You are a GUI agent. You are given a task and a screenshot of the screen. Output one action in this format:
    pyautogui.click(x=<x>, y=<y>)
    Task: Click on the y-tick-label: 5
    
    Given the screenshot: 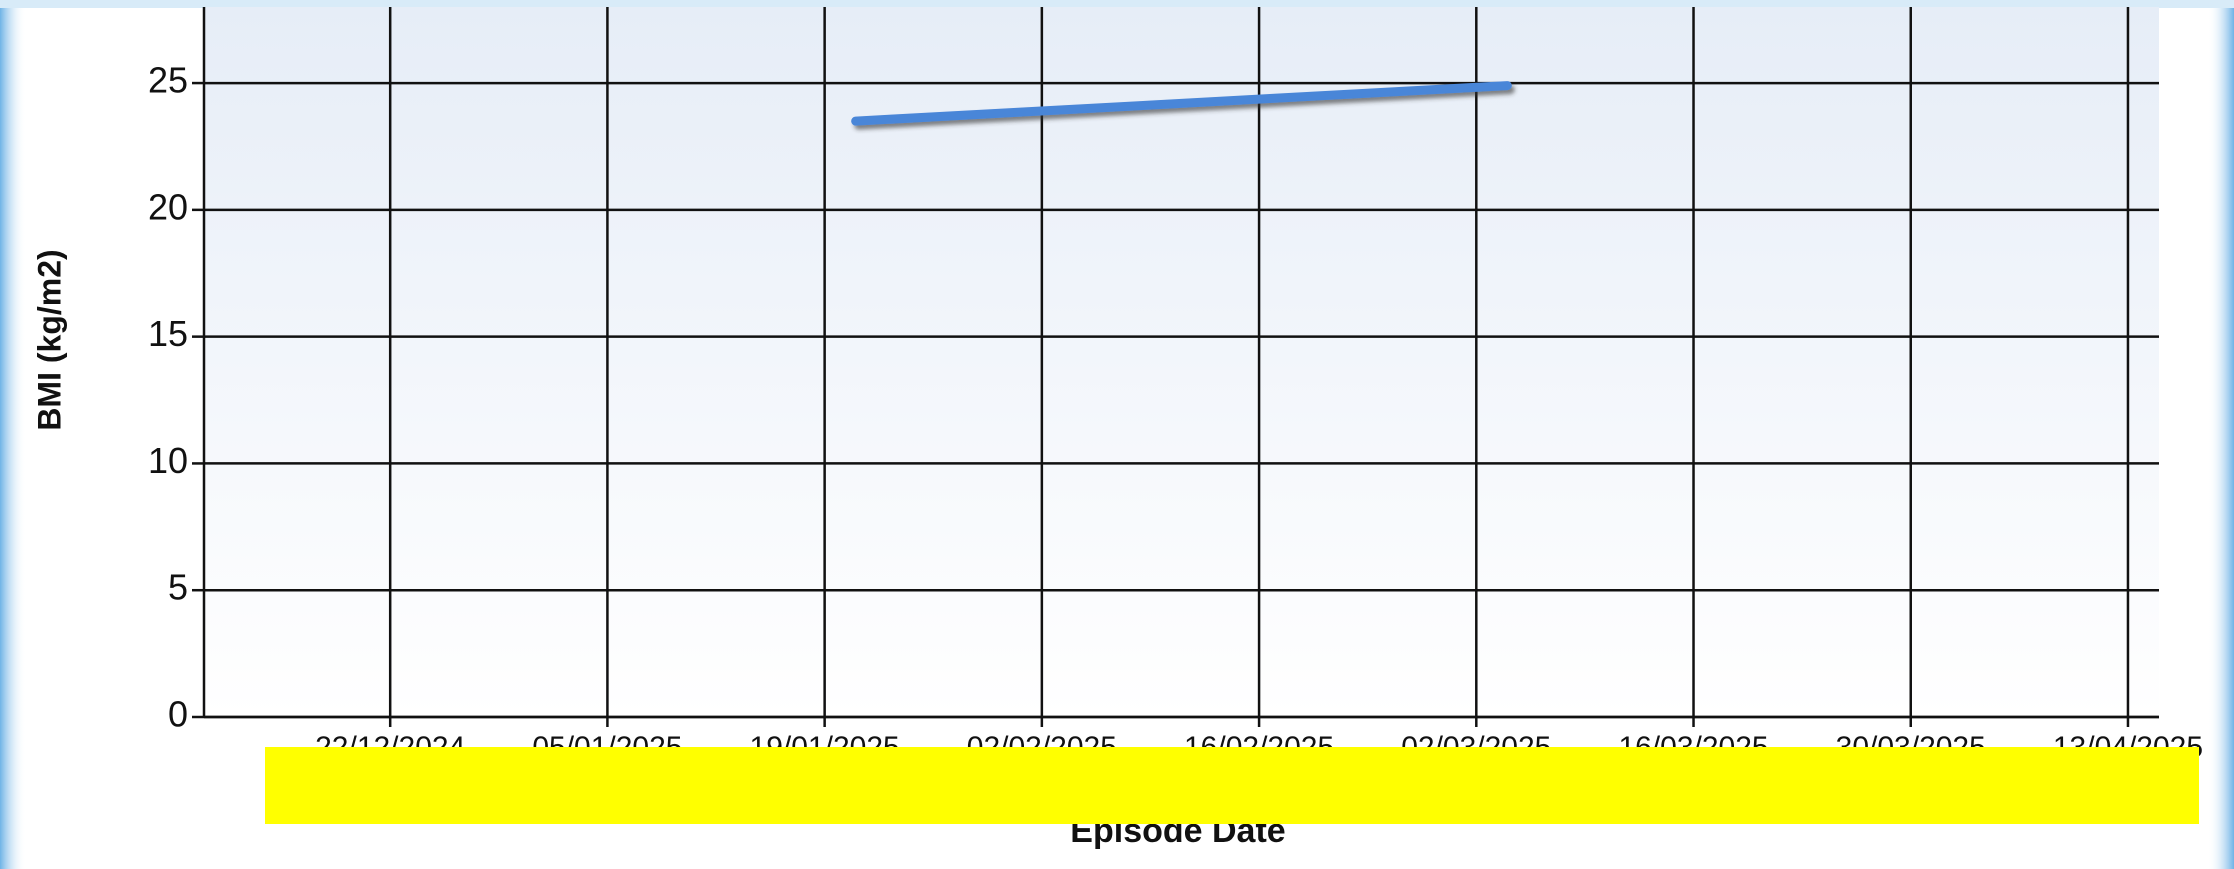 What is the action you would take?
    pyautogui.click(x=178, y=587)
    